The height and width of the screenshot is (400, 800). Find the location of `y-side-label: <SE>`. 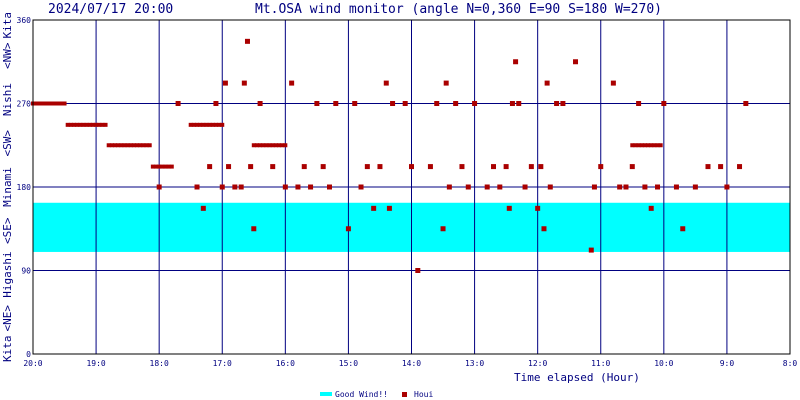

y-side-label: <SE> is located at coordinates (7, 230).